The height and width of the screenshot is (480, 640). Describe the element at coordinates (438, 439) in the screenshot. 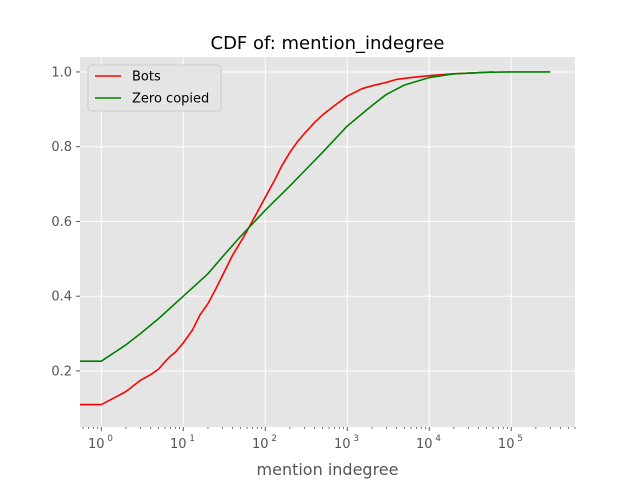

I see `x-tick-exponent: 4` at that location.